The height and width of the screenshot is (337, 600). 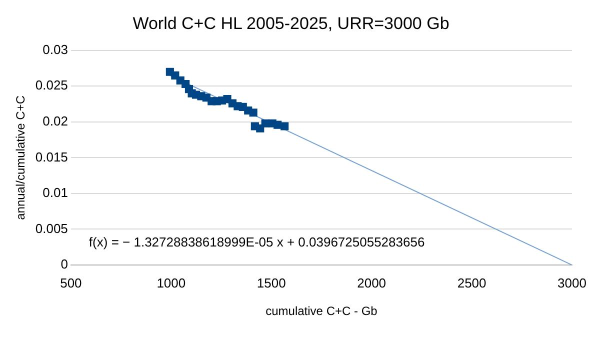 I want to click on y-tick-label: 0.01, so click(x=55, y=192).